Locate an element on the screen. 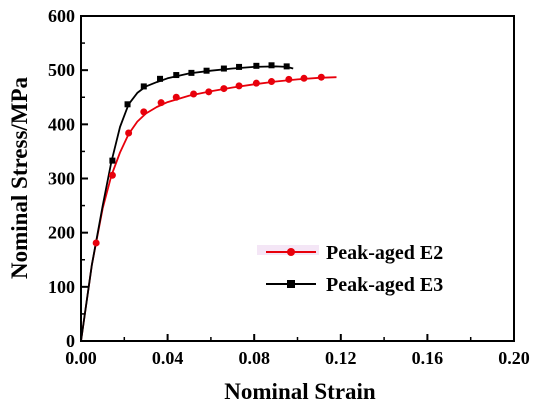 This screenshot has height=404, width=550. y-tick-label: 0 is located at coordinates (70, 341).